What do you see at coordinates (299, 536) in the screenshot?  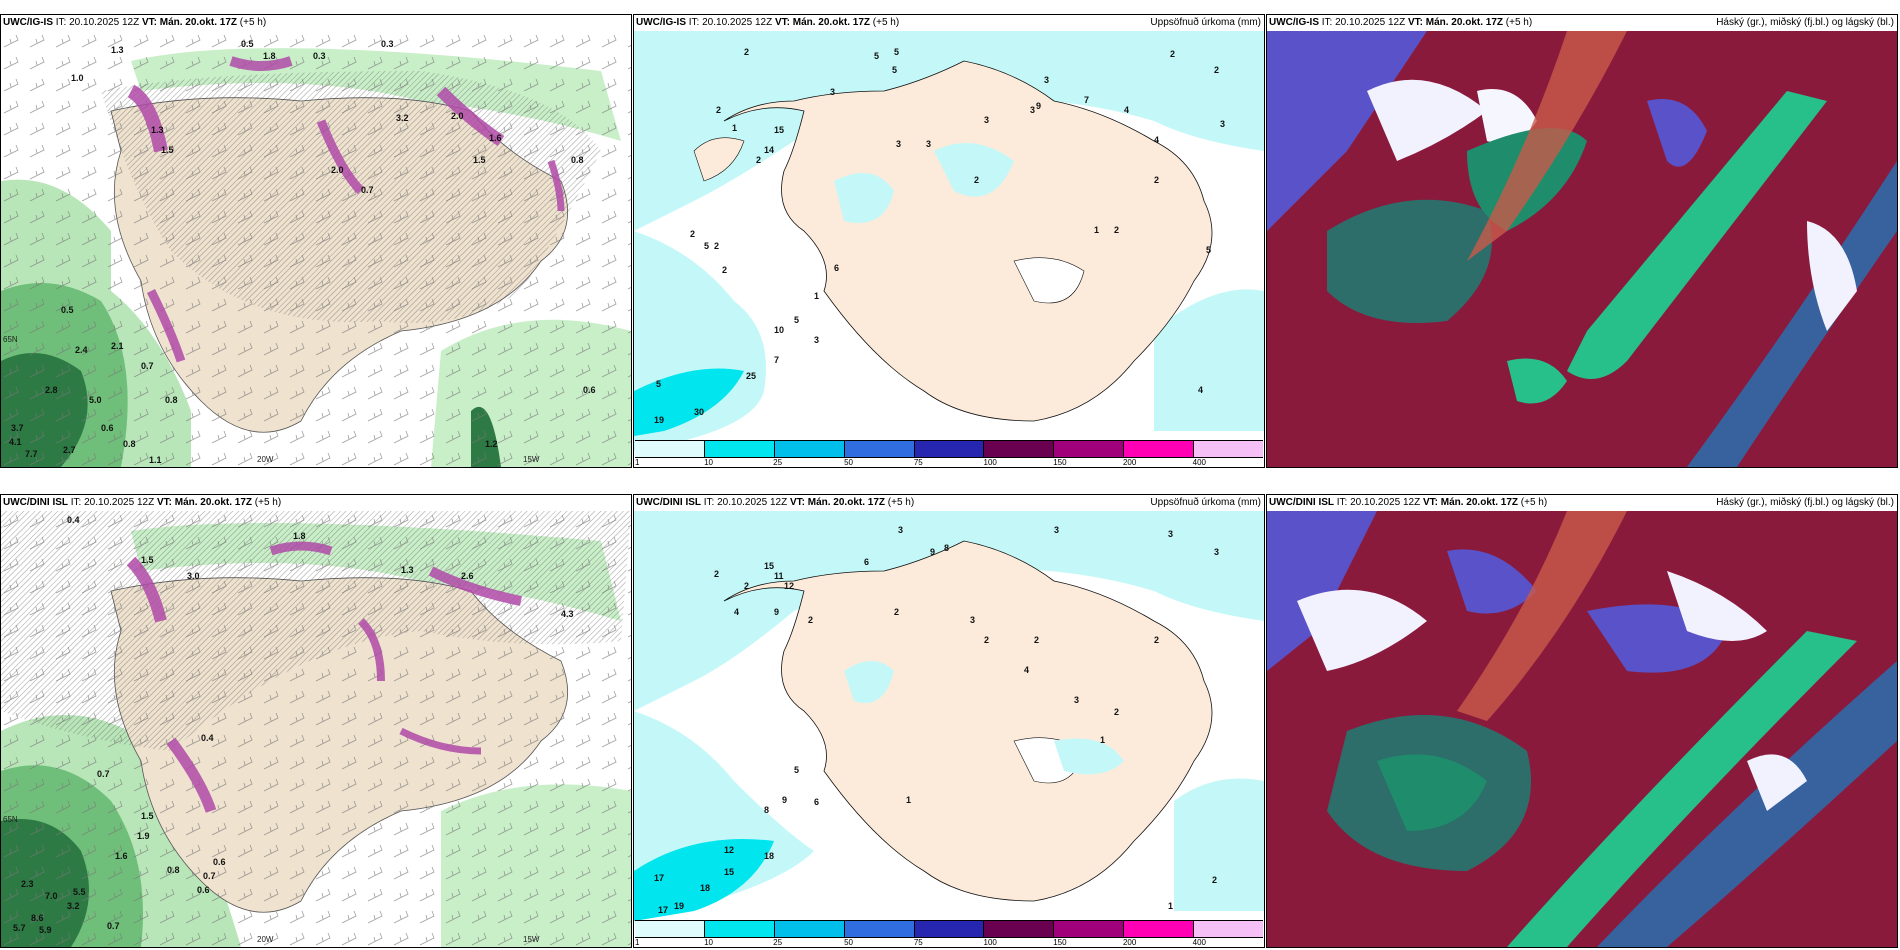 I see `value-label: 1.8` at bounding box center [299, 536].